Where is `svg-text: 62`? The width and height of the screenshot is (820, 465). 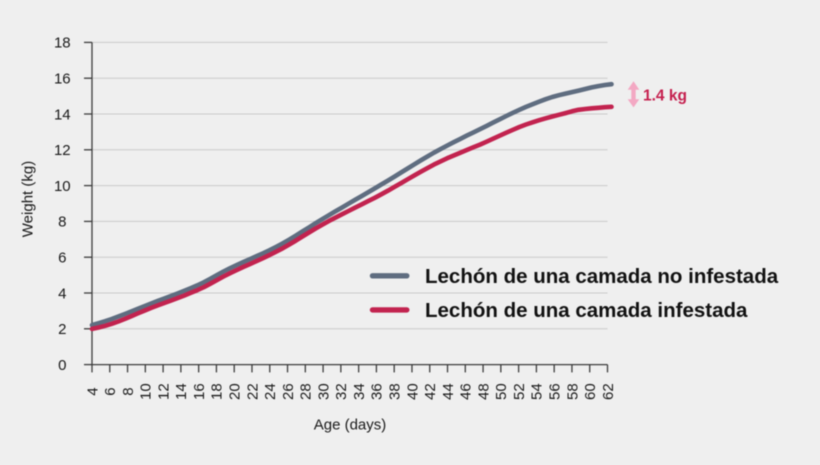 svg-text: 62 is located at coordinates (608, 391).